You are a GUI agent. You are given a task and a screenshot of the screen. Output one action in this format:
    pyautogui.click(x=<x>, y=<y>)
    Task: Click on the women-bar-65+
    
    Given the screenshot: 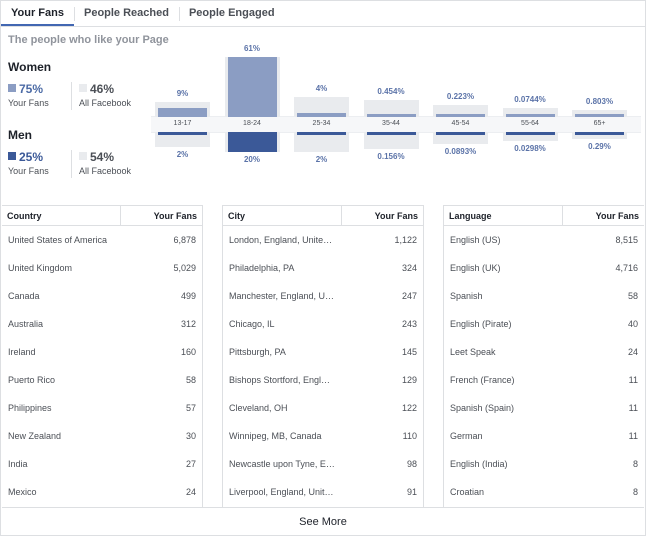 What is the action you would take?
    pyautogui.click(x=599, y=115)
    